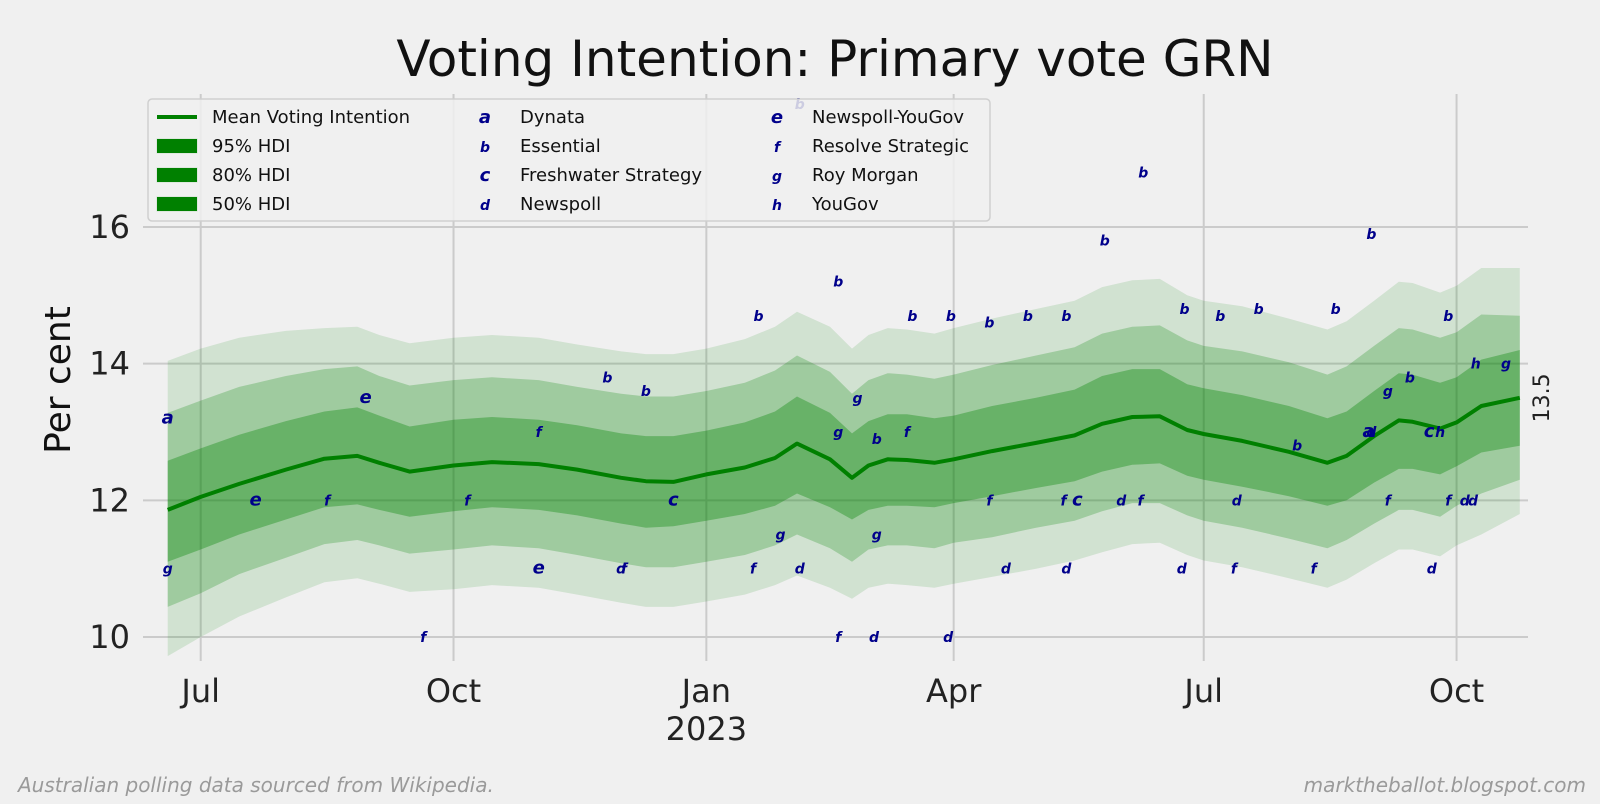 The height and width of the screenshot is (804, 1600). Describe the element at coordinates (865, 175) in the screenshot. I see `legend-label-house: Roy Morgan` at that location.